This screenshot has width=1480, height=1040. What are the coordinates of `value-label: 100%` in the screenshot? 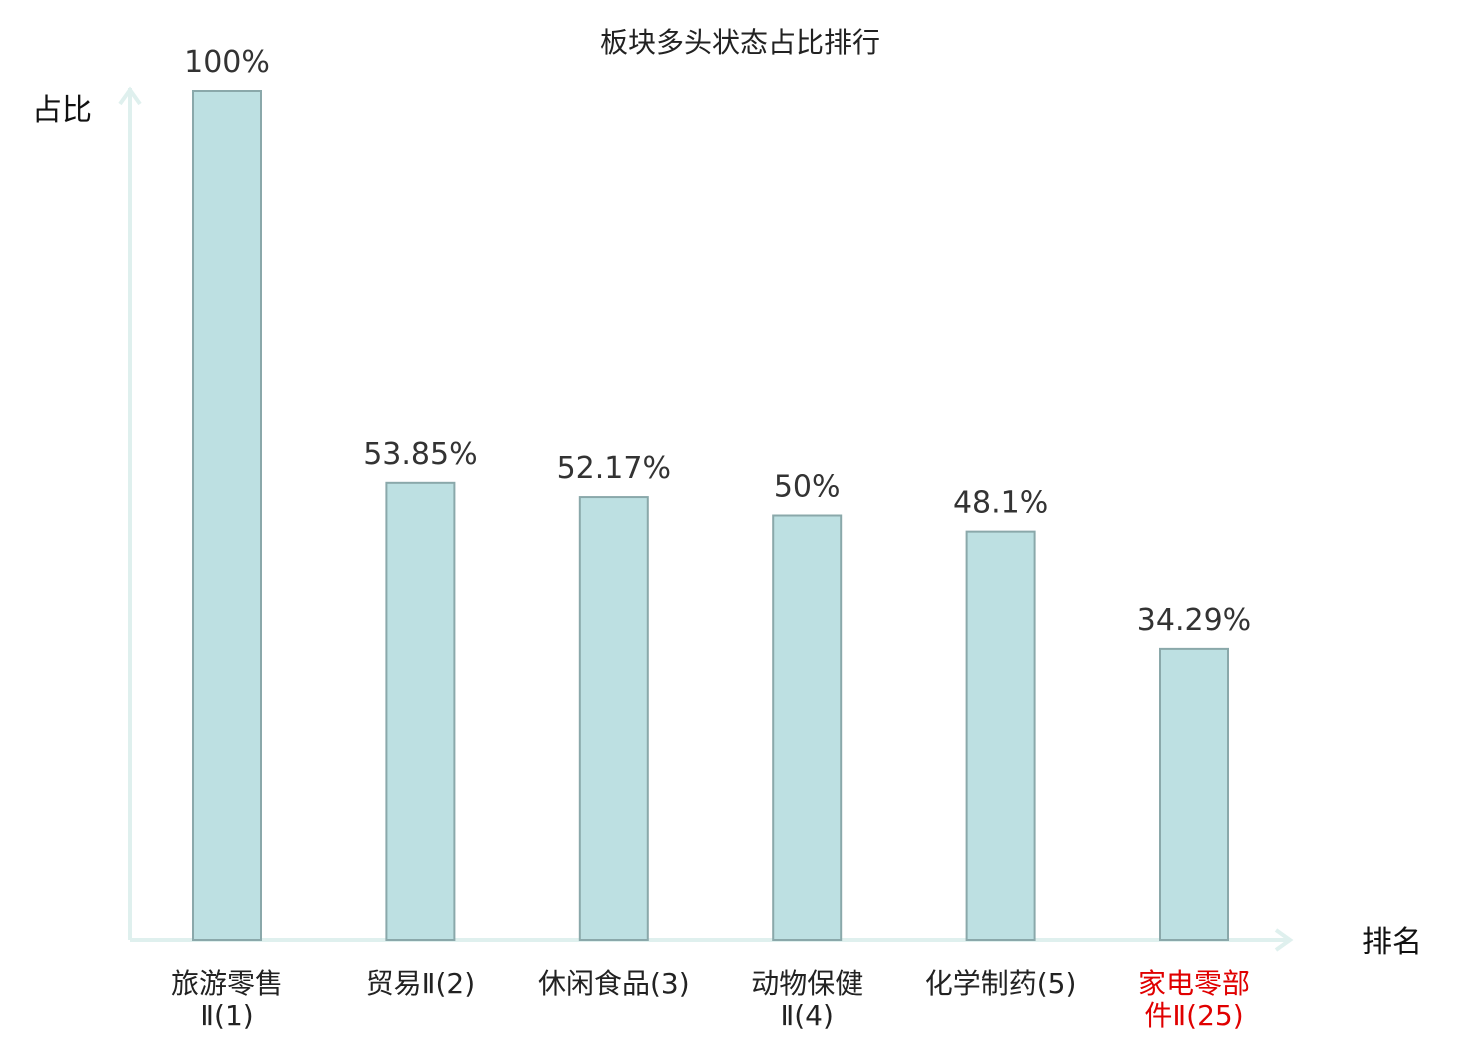 It's located at (227, 62).